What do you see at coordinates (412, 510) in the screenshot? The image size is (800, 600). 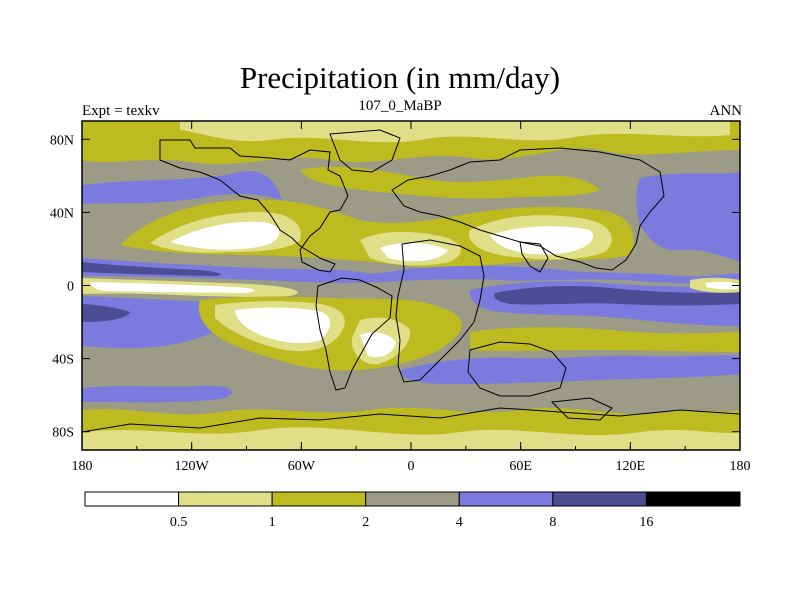 I see `colorbar: 0.5 1 2 4 8 16` at bounding box center [412, 510].